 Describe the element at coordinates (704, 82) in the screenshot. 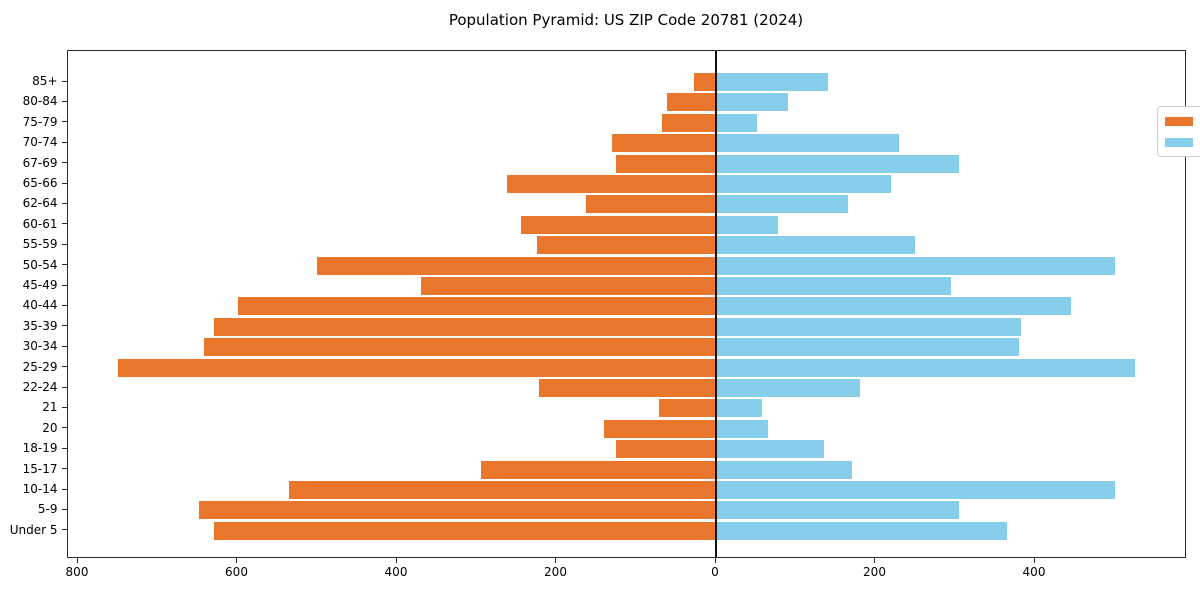

I see `bar-male-85+` at that location.